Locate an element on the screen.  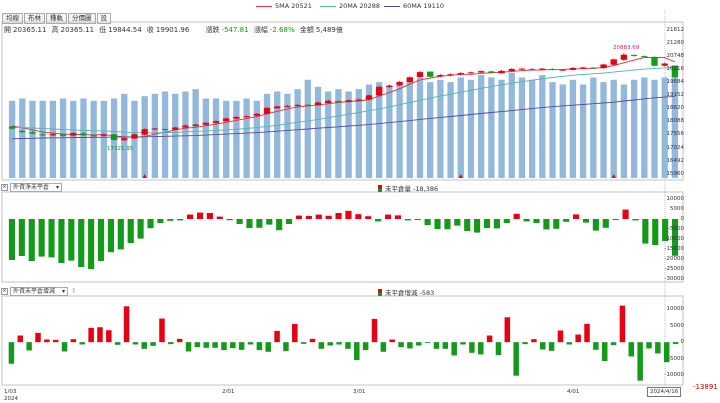
tab-track: 種軌 is located at coordinates (56, 18).